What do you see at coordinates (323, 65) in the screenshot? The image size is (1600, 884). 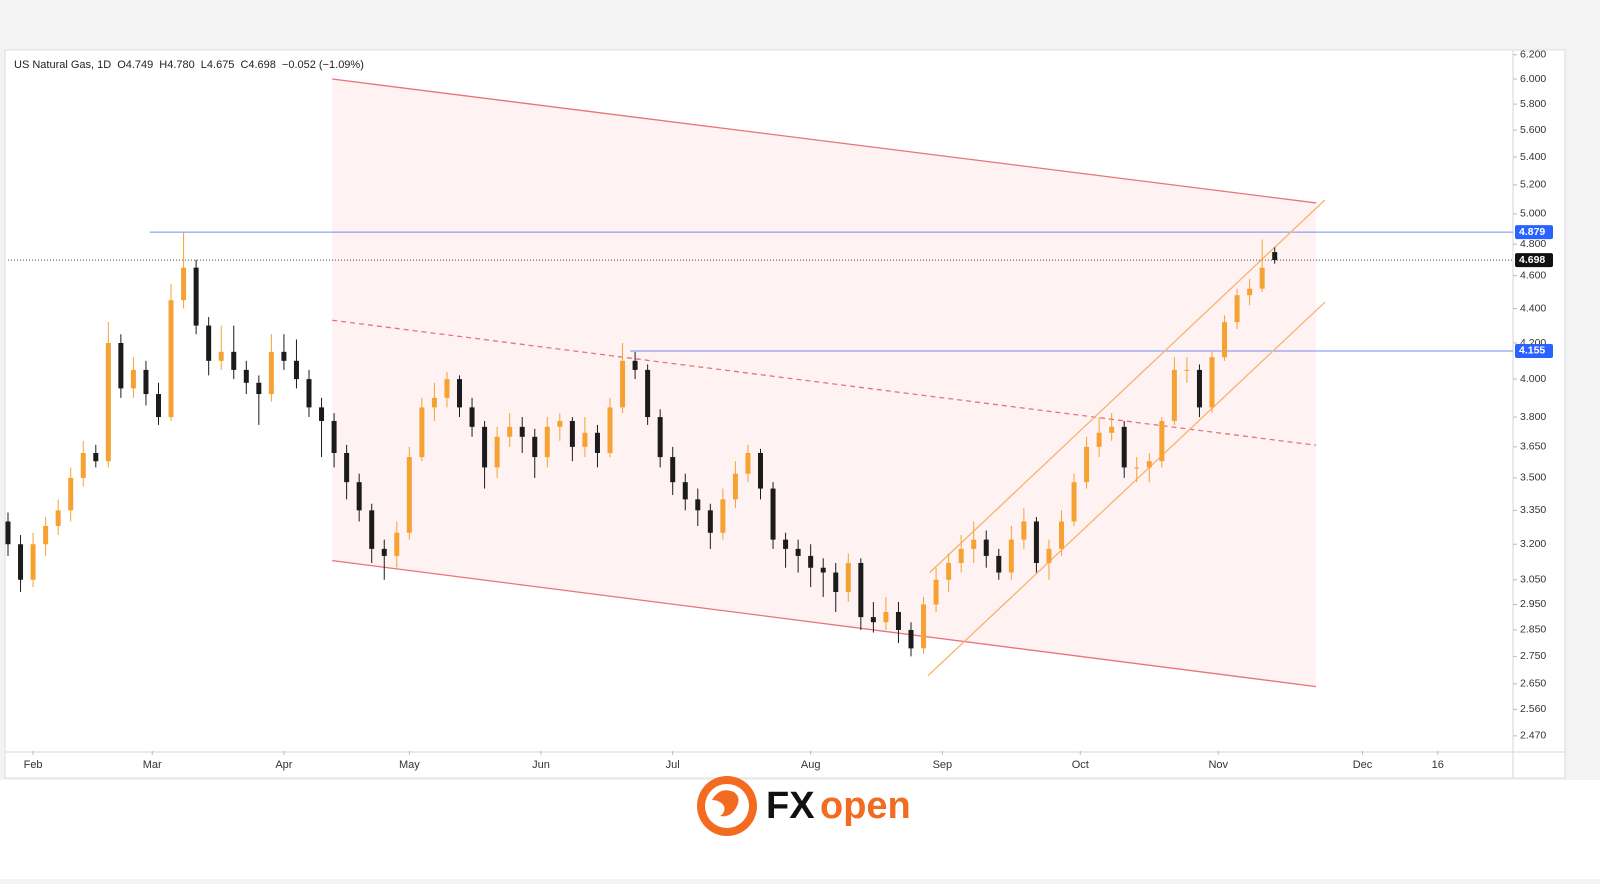 I see `legend-item: −0.052 (−1.09%)` at bounding box center [323, 65].